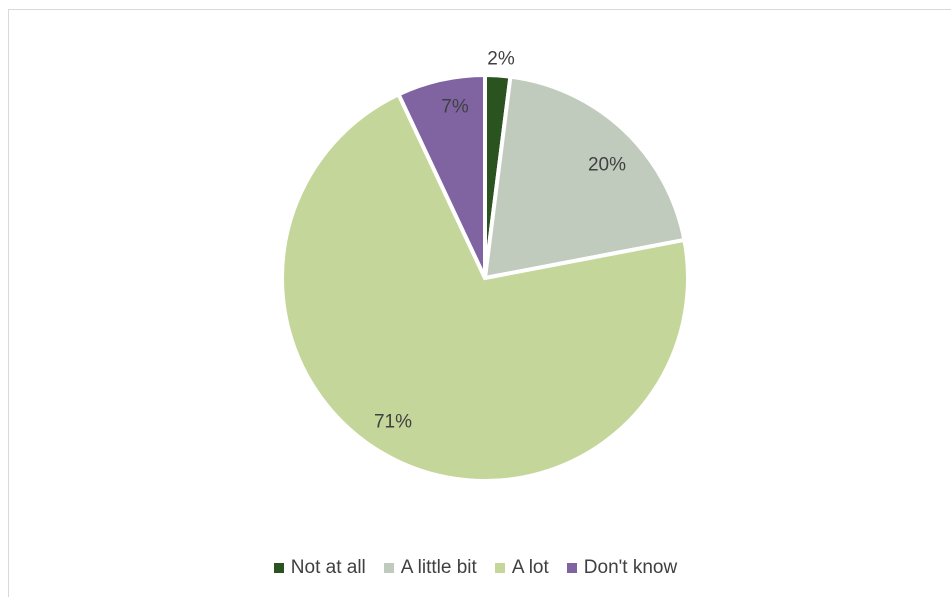 Image resolution: width=951 pixels, height=597 pixels. What do you see at coordinates (328, 567) in the screenshot?
I see `legend-label-not-at-all: Not at all` at bounding box center [328, 567].